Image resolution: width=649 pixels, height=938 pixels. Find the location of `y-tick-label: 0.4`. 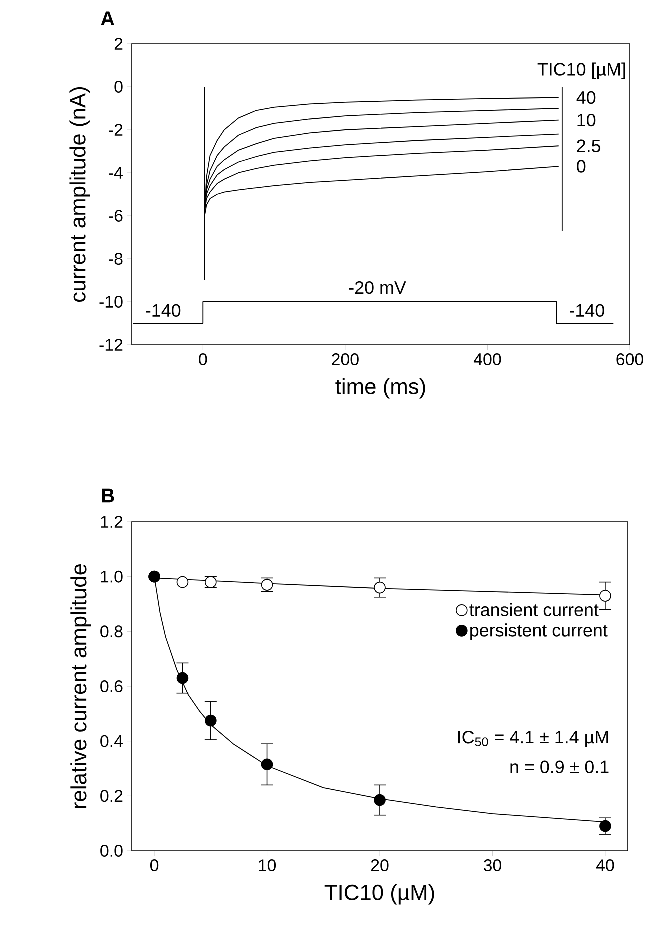

y-tick-label: 0.4 is located at coordinates (111, 741).